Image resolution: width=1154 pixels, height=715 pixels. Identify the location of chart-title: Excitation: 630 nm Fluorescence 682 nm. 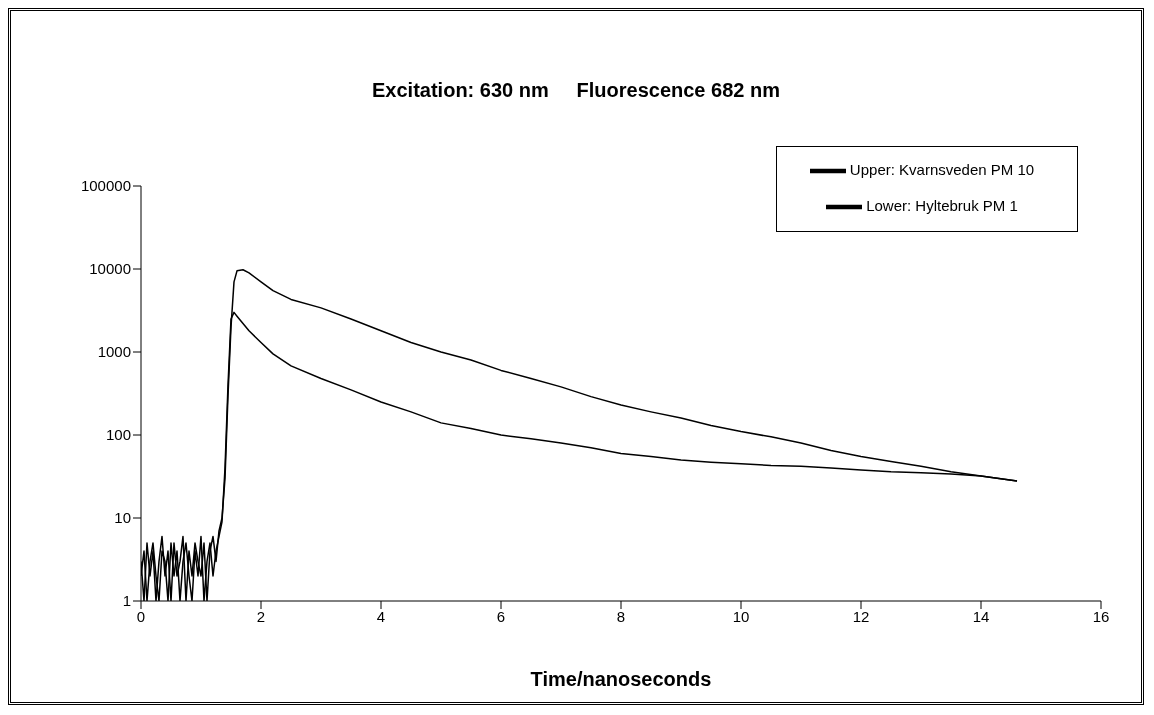
(576, 90).